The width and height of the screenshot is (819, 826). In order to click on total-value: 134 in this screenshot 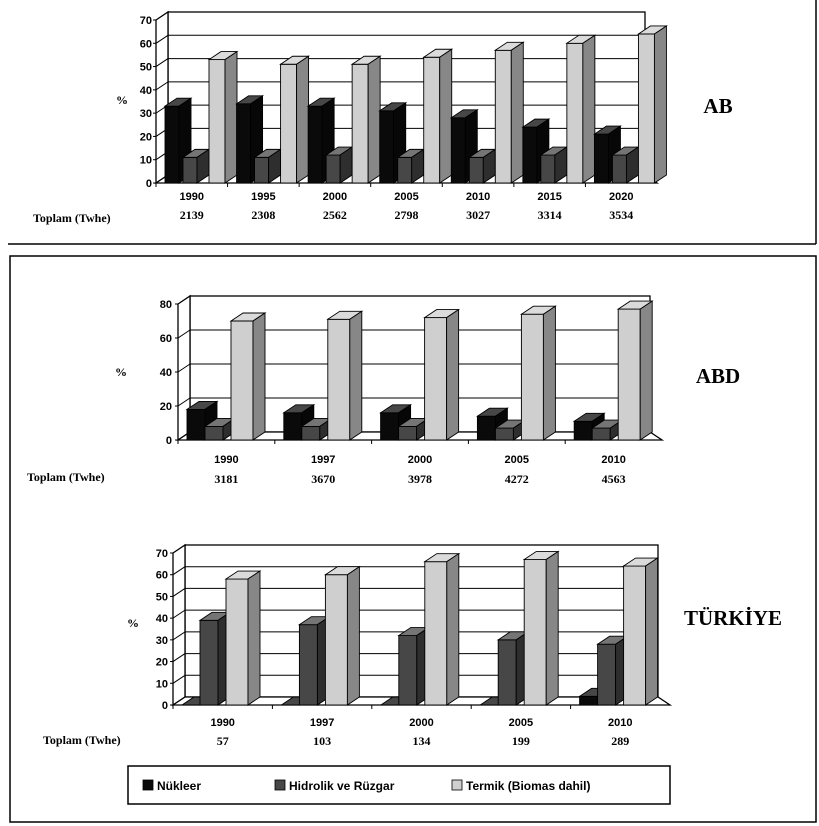, I will do `click(422, 741)`.